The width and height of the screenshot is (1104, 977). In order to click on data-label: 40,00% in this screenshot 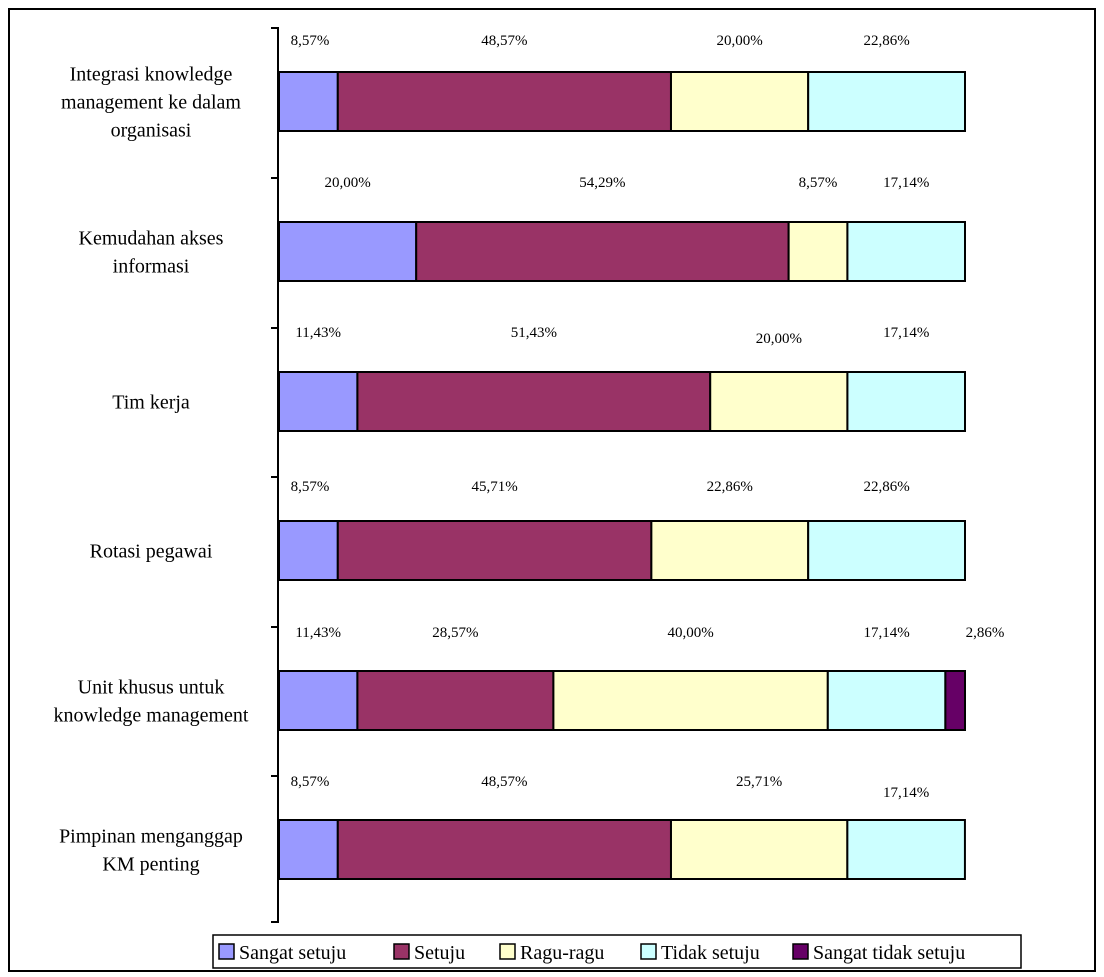, I will do `click(690, 633)`.